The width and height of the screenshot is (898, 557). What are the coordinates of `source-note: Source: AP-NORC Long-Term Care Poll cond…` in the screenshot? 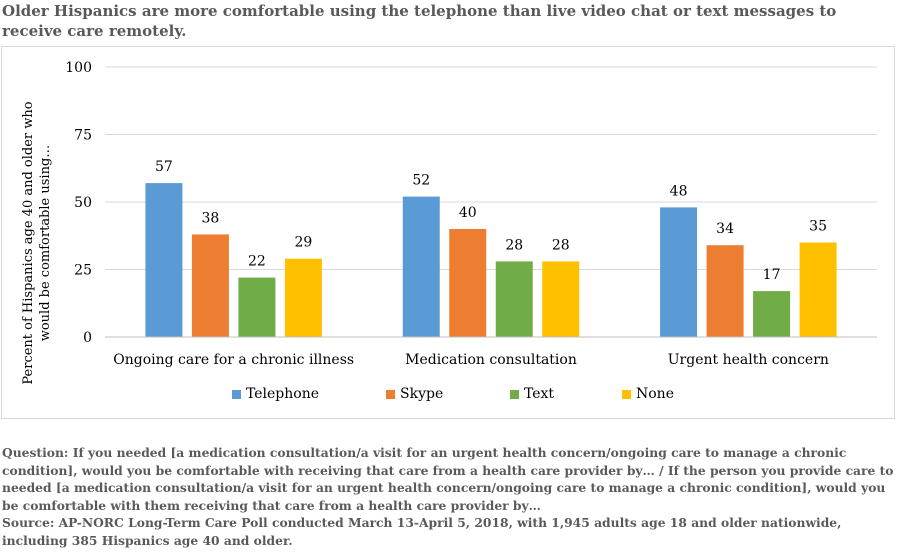 It's located at (422, 531).